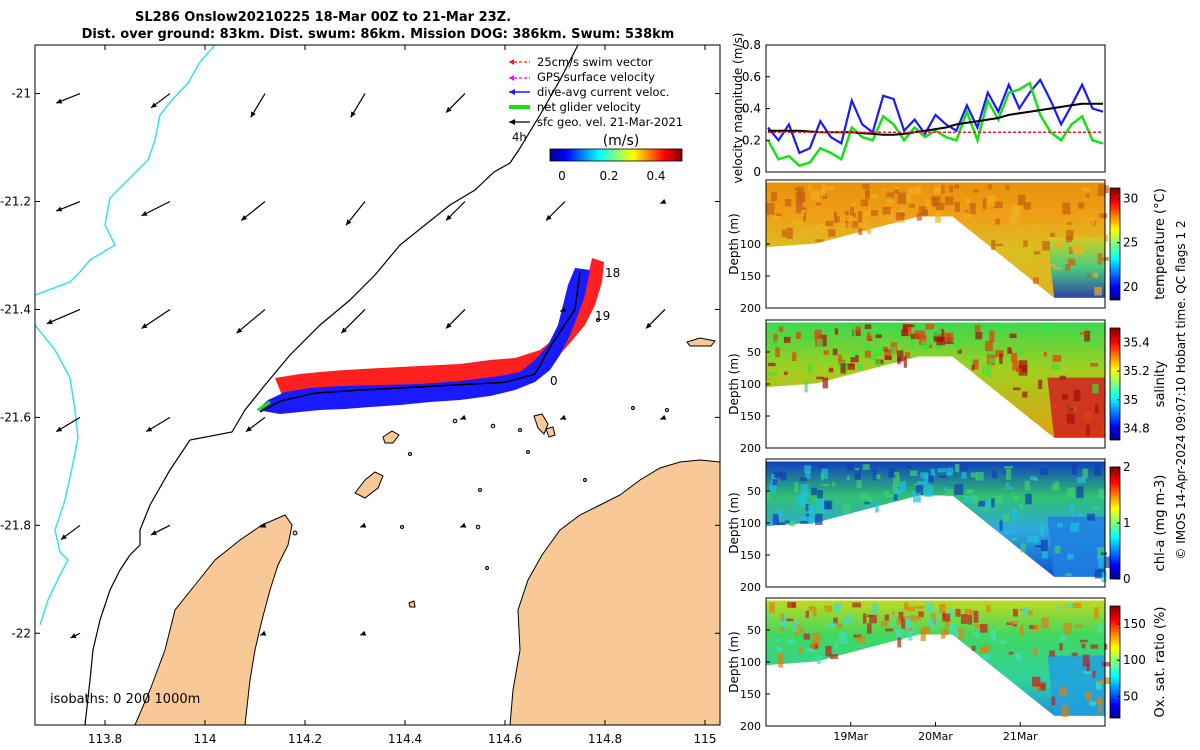  I want to click on colorbar-tick-label: 0, so click(1127, 579).